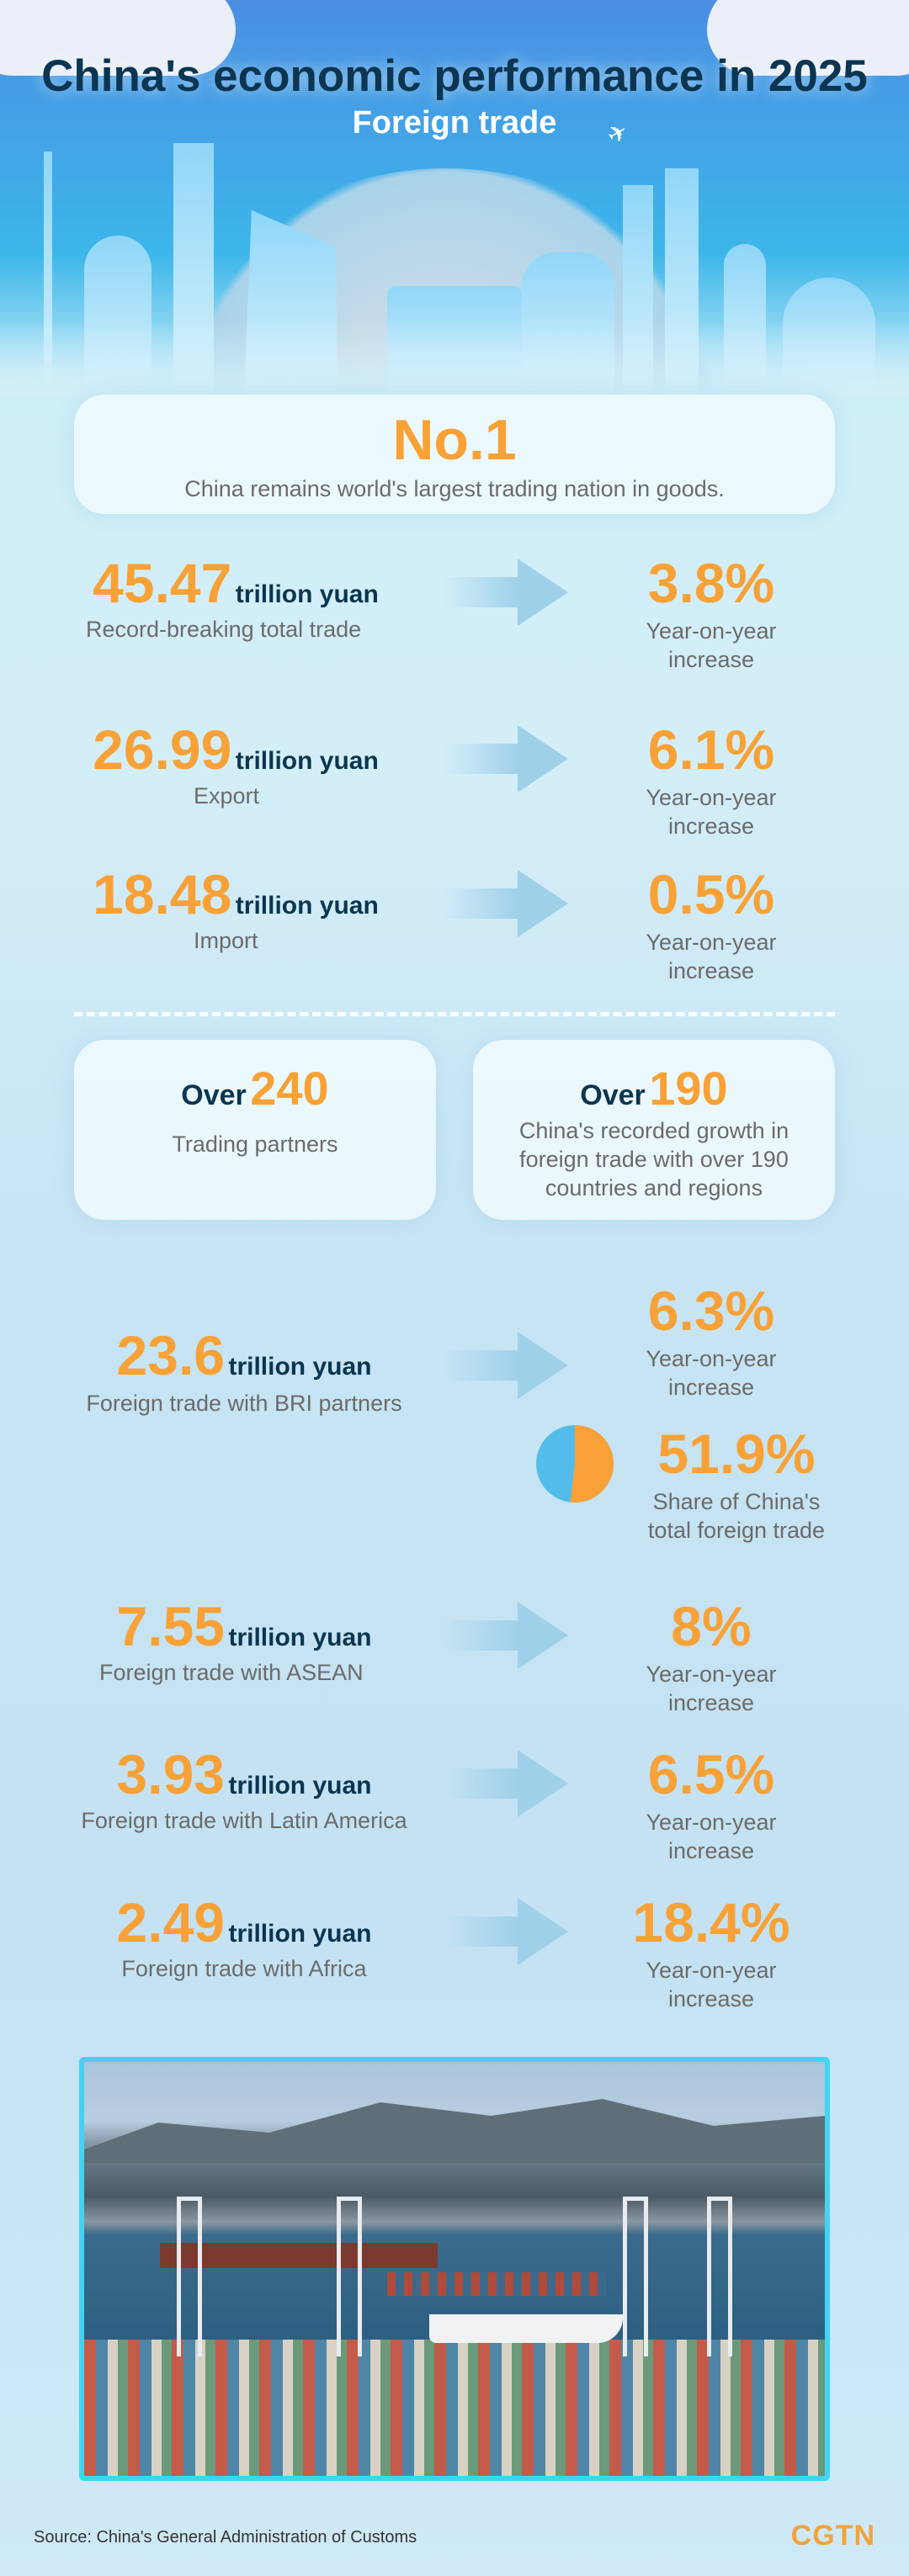 The width and height of the screenshot is (909, 2576). Describe the element at coordinates (170, 1922) in the screenshot. I see `region-value: 2.49` at that location.